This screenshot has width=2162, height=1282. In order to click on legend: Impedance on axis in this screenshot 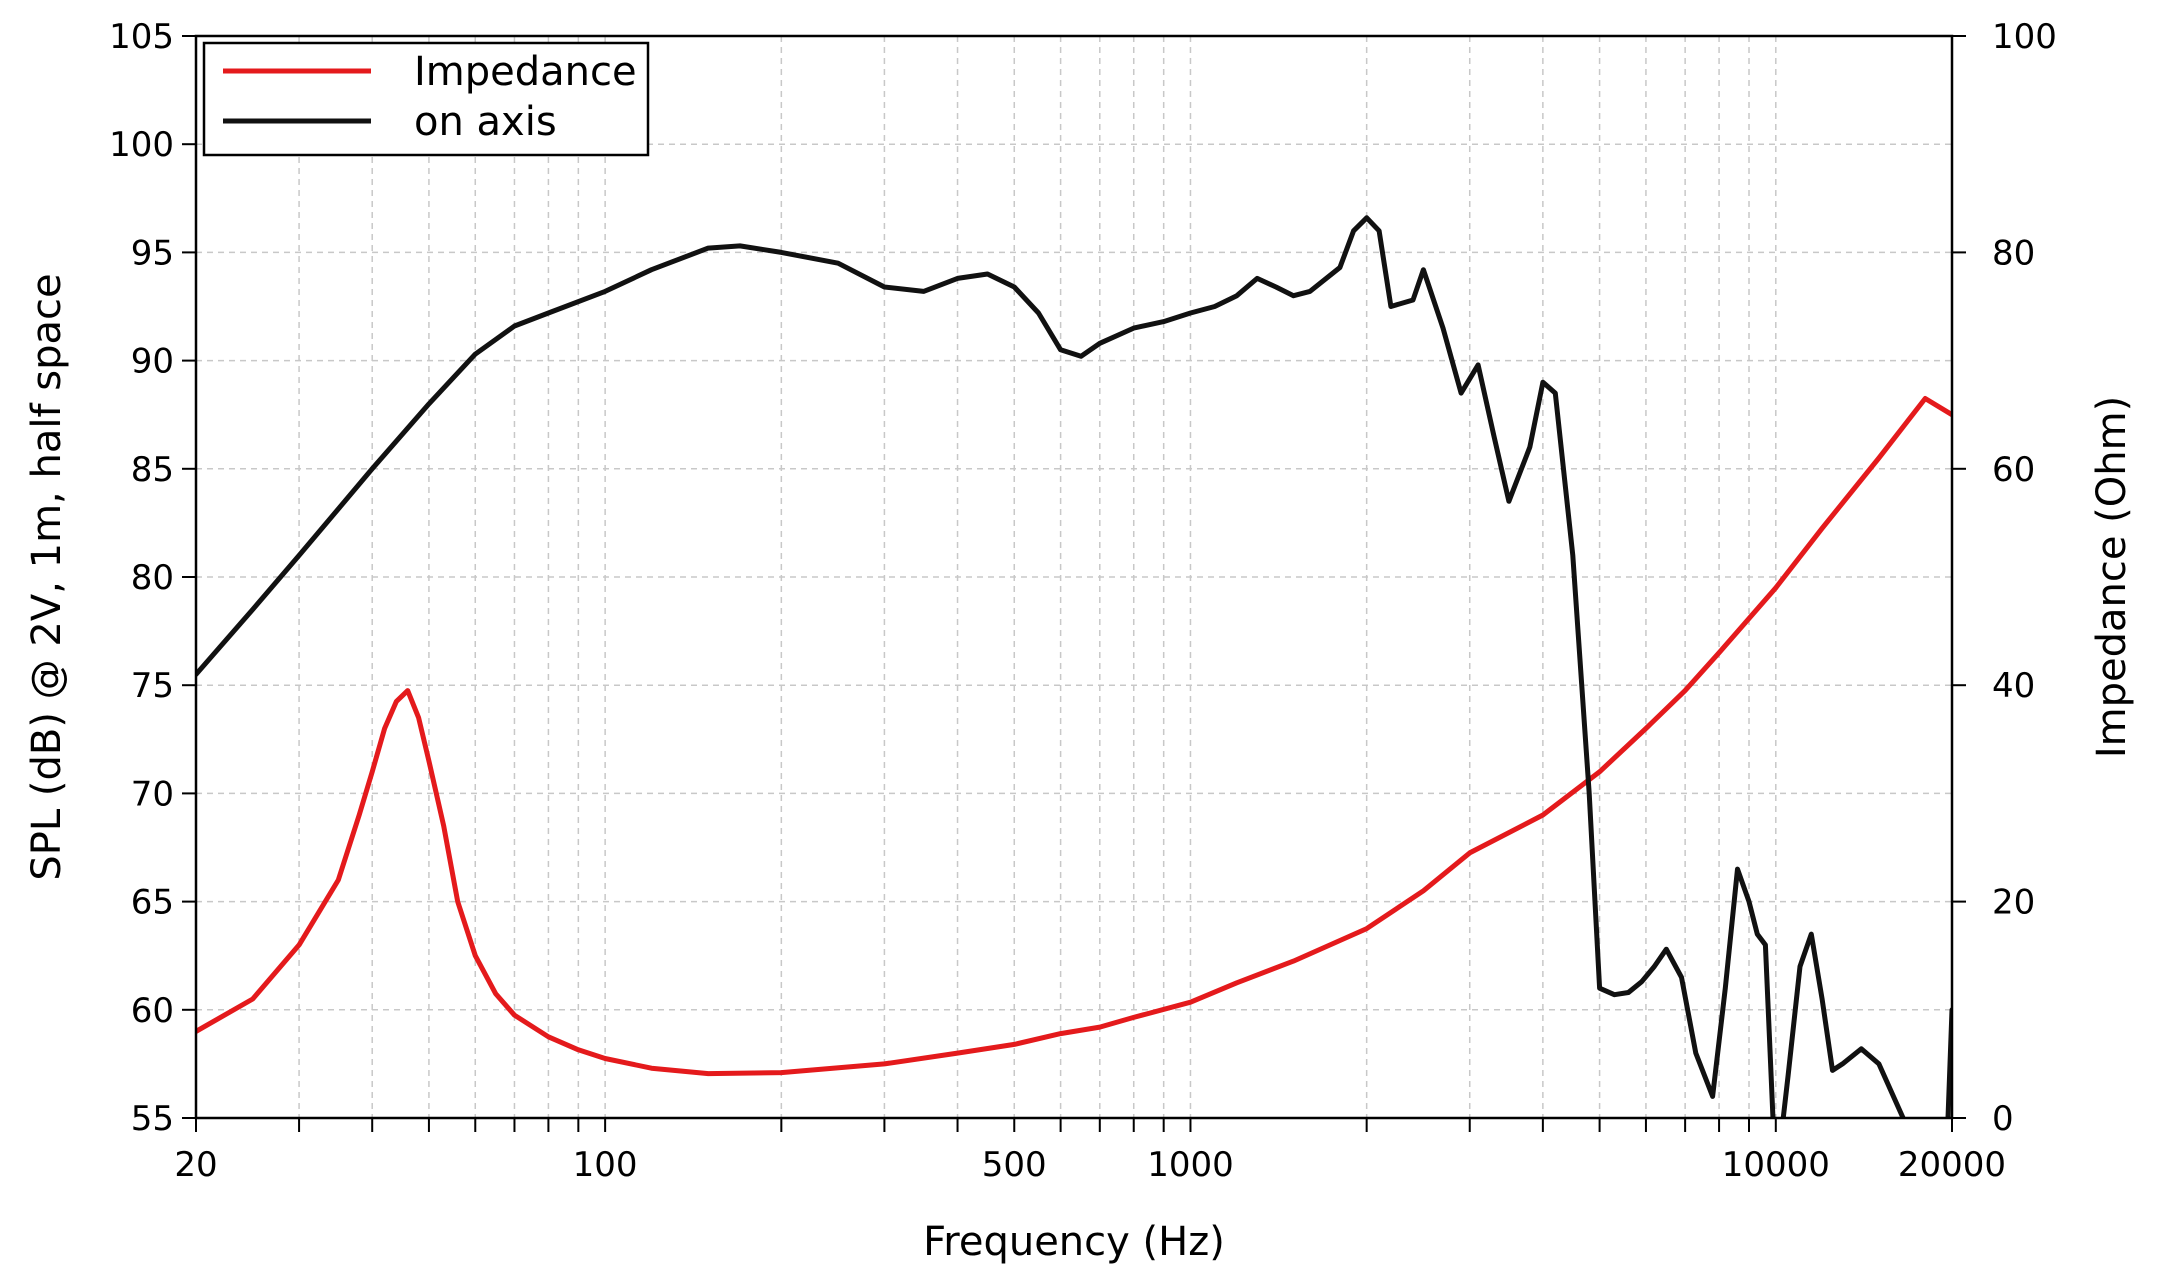, I will do `click(426, 99)`.